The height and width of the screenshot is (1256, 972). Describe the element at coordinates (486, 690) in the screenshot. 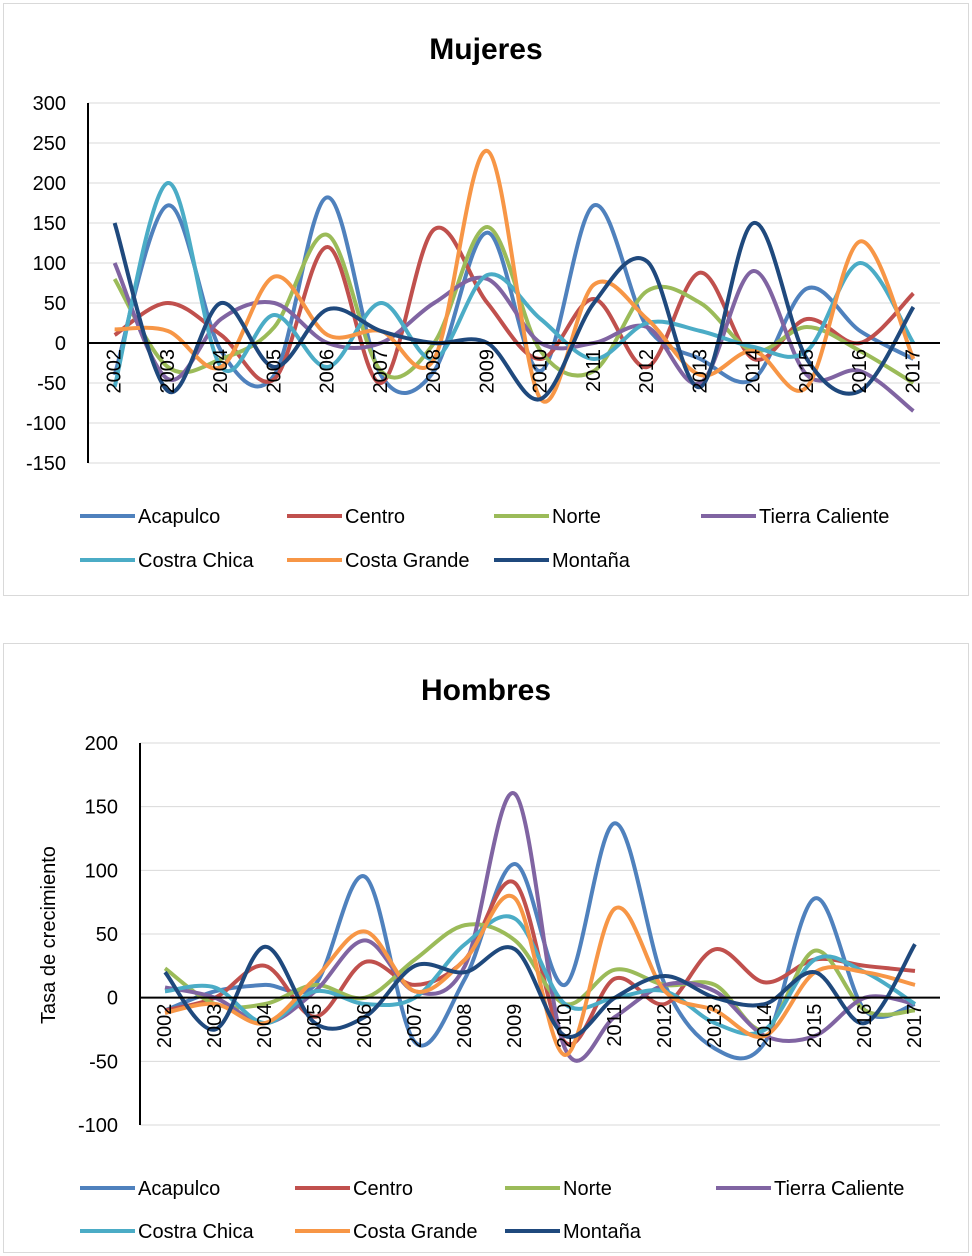

I see `chart-title-hombres: Hombres` at that location.